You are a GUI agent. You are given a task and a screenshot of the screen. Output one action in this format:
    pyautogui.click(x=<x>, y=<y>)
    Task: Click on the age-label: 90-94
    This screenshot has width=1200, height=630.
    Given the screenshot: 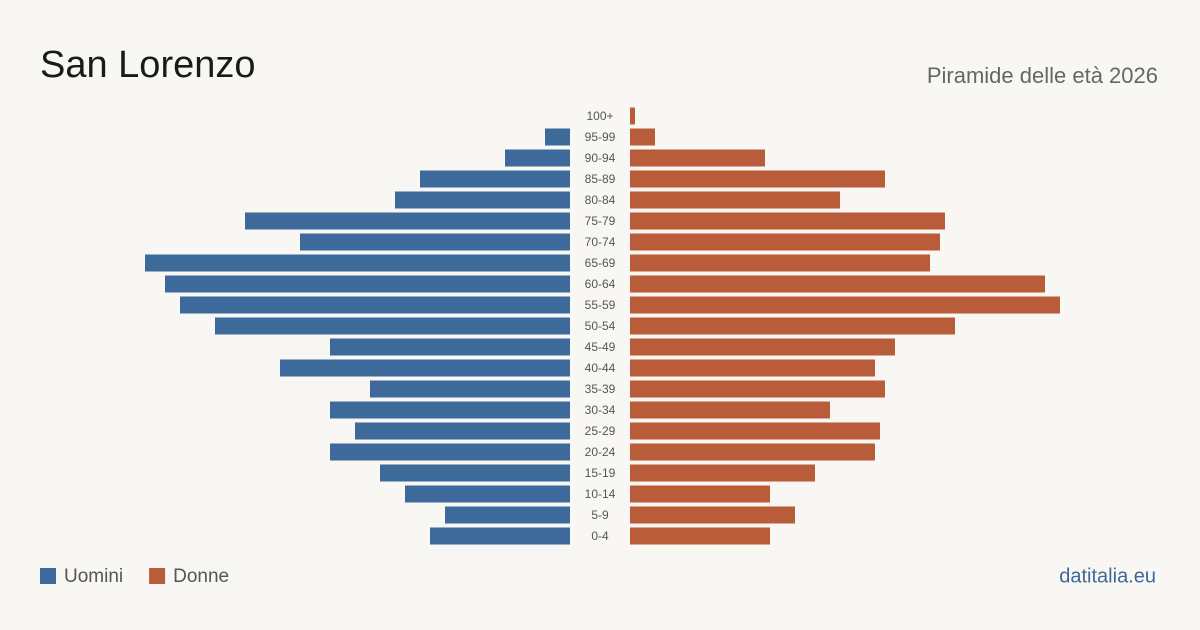 What is the action you would take?
    pyautogui.click(x=600, y=158)
    